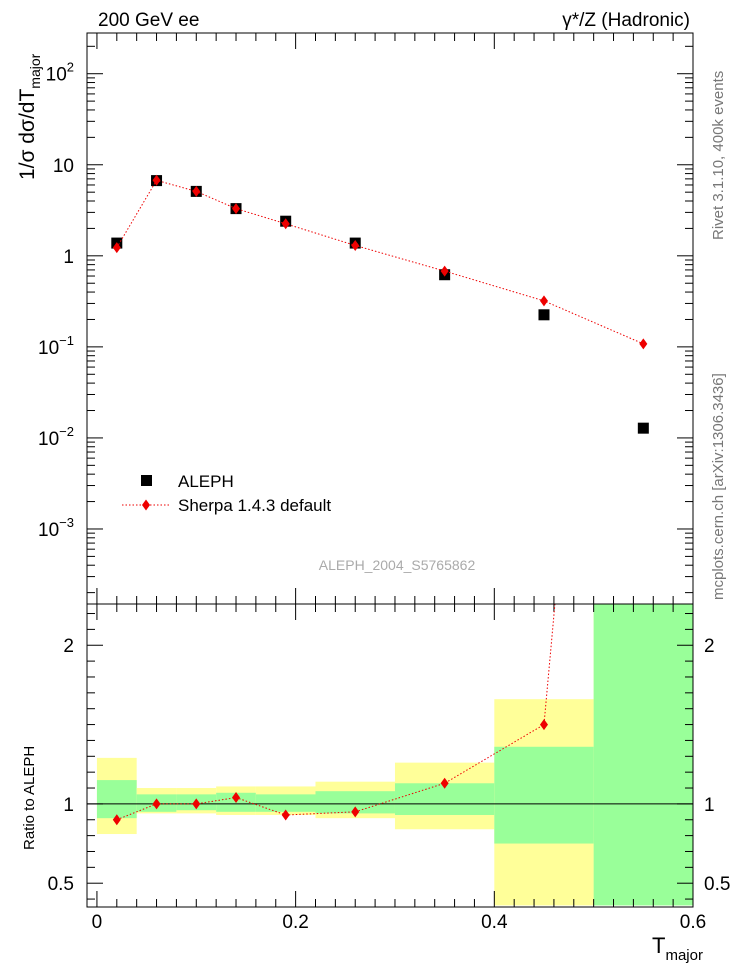  I want to click on legend-aleph-label: ALEPH, so click(206, 481).